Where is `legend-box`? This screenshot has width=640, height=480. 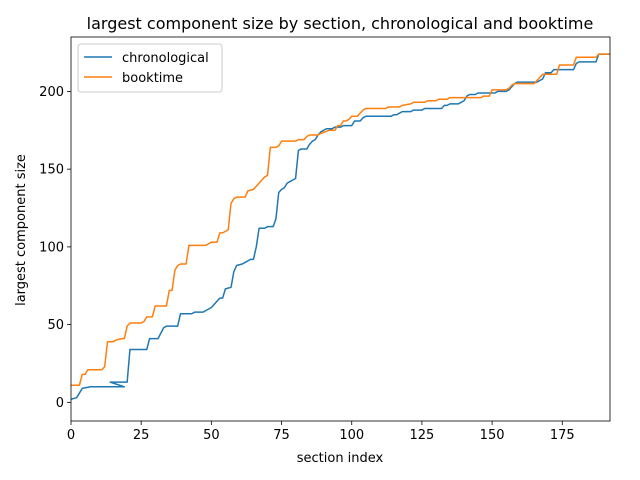
legend-box is located at coordinates (150, 68).